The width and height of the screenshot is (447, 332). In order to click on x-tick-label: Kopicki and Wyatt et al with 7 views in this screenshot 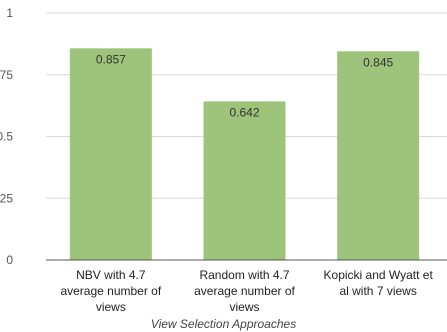, I will do `click(378, 283)`.